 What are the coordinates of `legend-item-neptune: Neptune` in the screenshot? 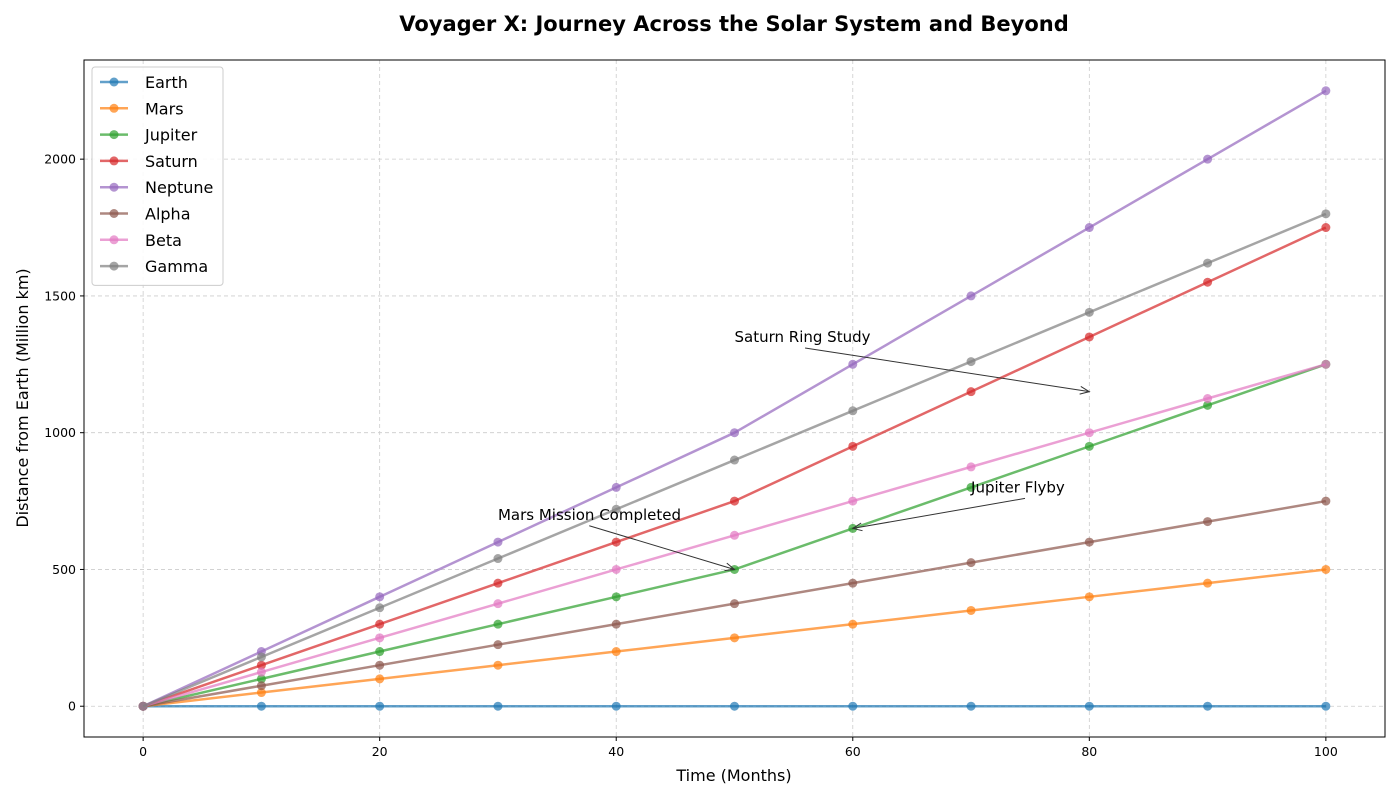 It's located at (156, 187).